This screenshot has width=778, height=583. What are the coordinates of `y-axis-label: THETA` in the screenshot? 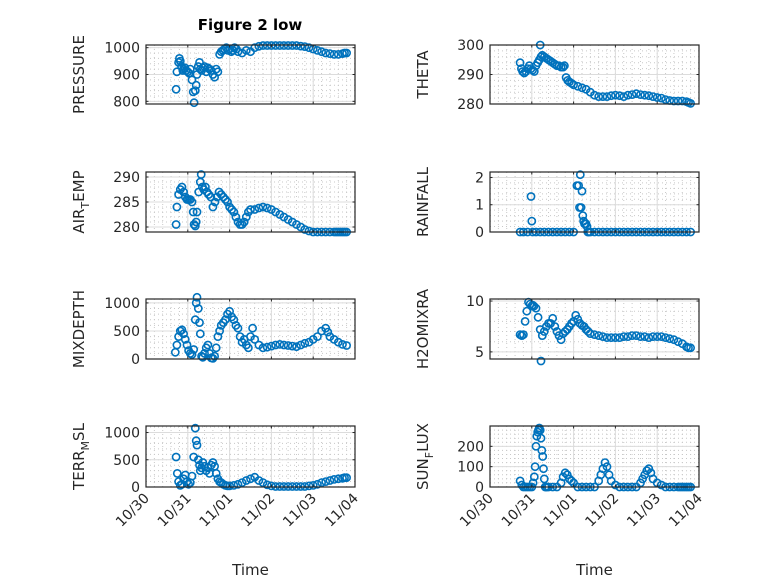 It's located at (423, 75).